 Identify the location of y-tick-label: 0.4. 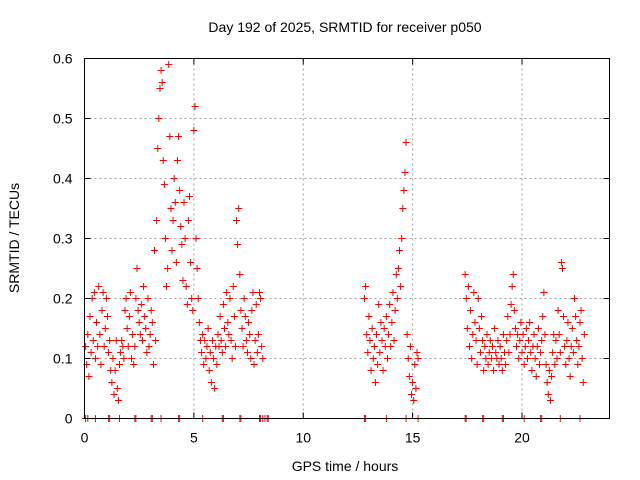
(63, 179).